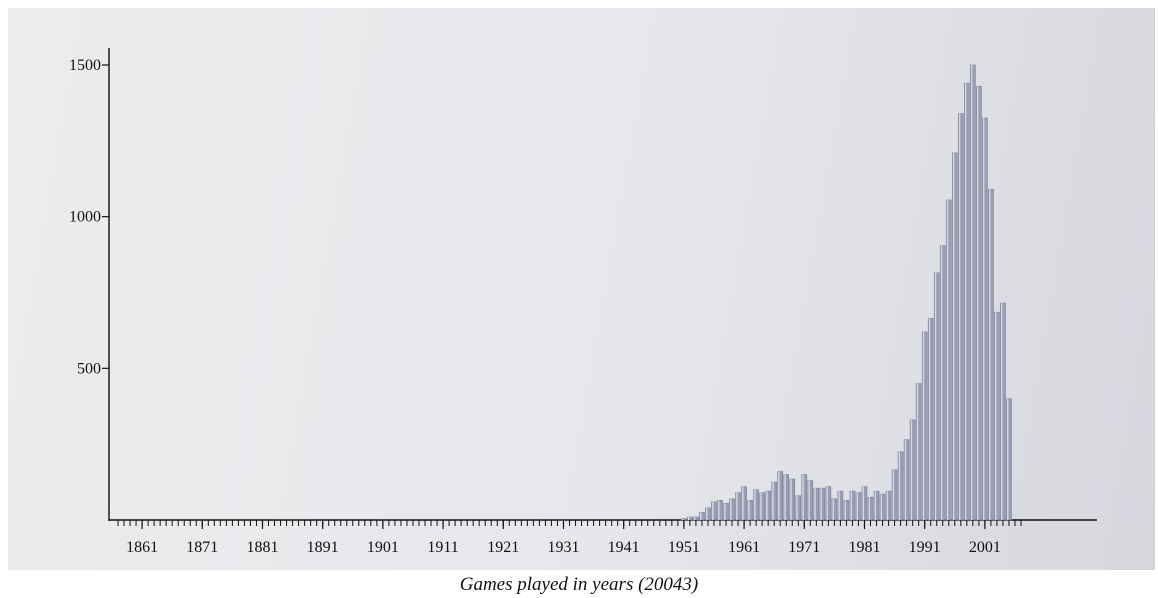 Image resolution: width=1158 pixels, height=598 pixels. Describe the element at coordinates (202, 547) in the screenshot. I see `x-tick-label: 1871` at that location.